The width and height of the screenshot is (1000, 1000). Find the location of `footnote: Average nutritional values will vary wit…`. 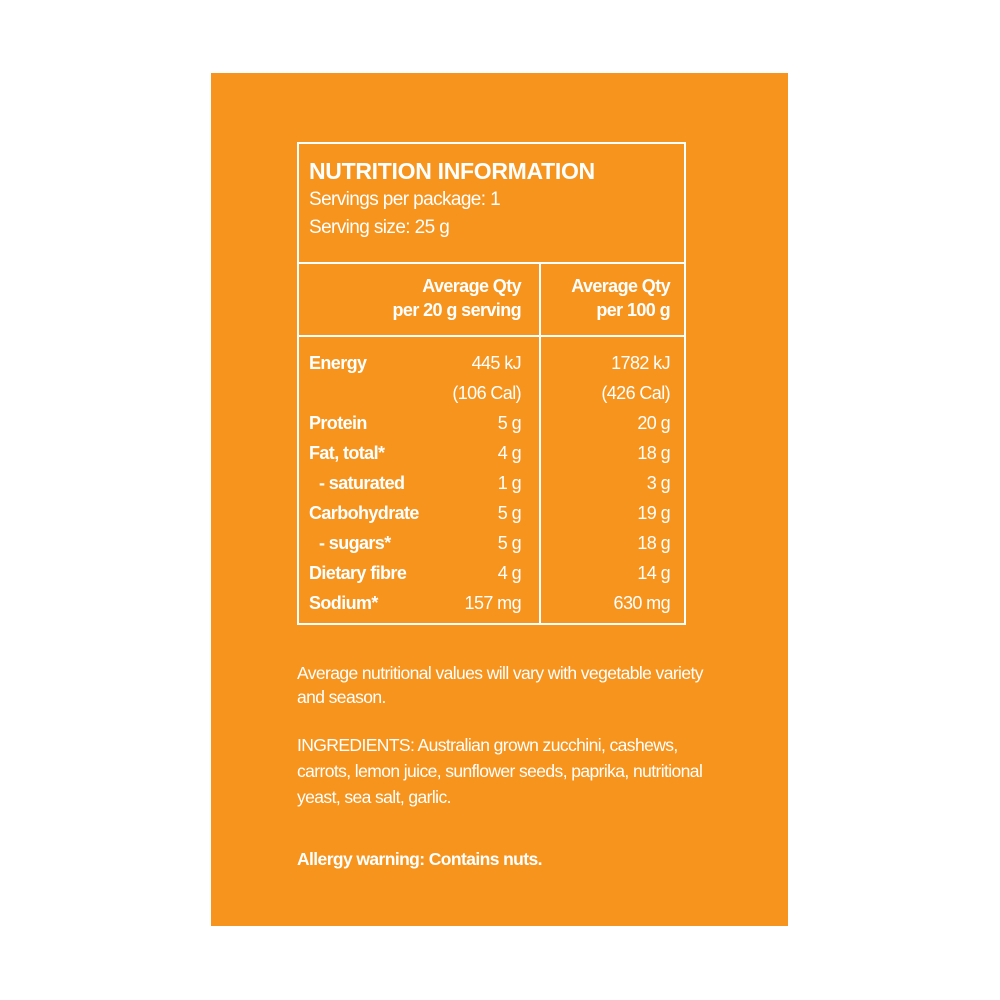

footnote: Average nutritional values will vary wit… is located at coordinates (500, 685).